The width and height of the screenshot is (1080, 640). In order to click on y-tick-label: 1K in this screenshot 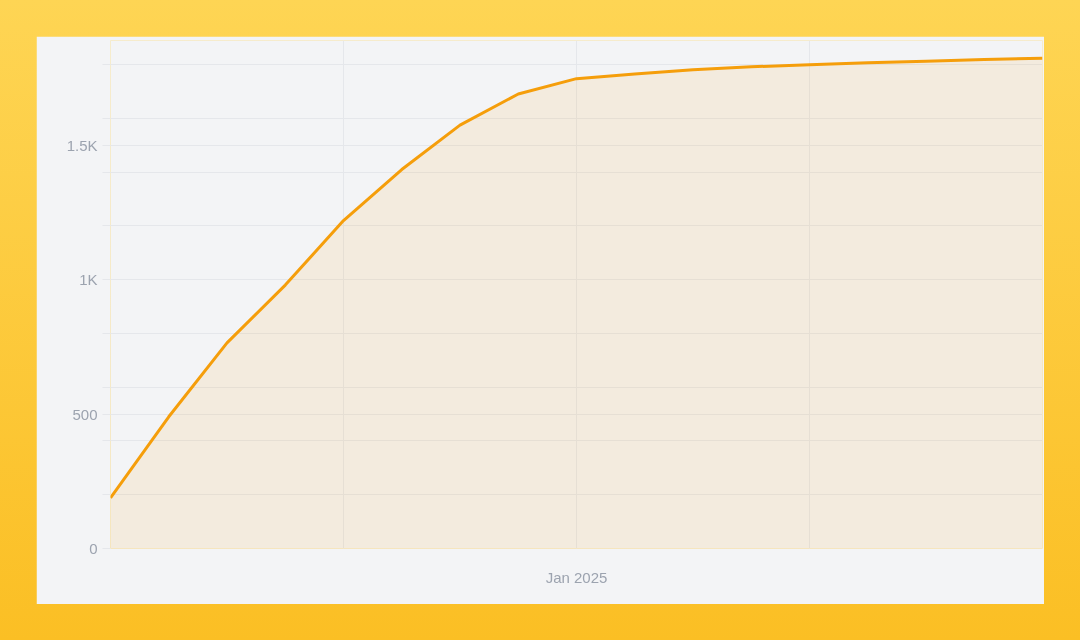, I will do `click(88, 280)`.